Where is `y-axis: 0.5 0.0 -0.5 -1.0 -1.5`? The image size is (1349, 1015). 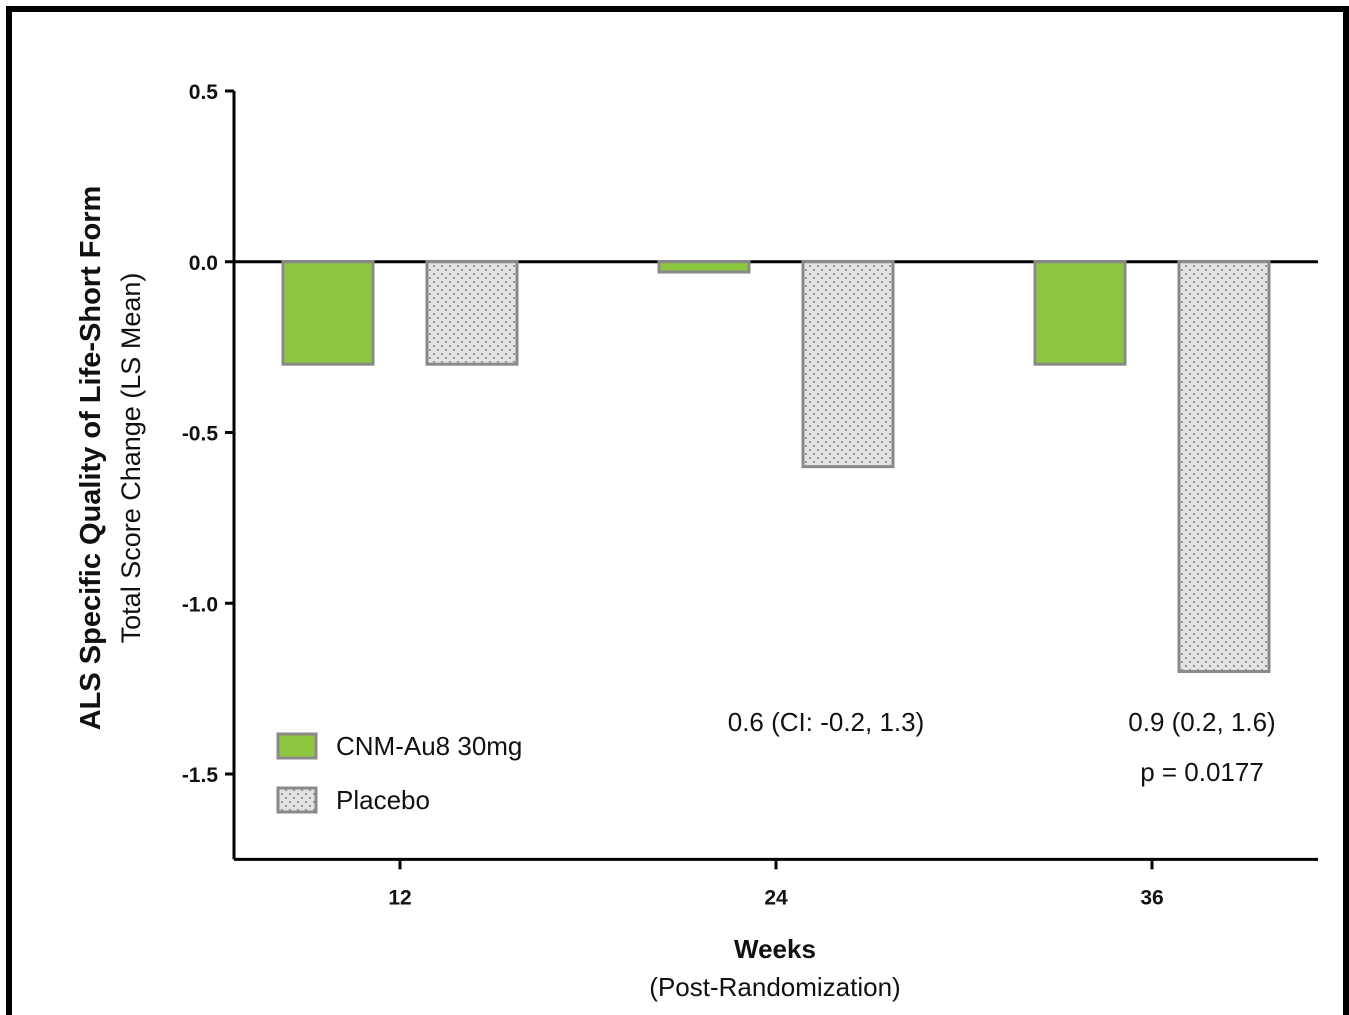
y-axis: 0.5 0.0 -0.5 -1.0 -1.5 is located at coordinates (209, 470).